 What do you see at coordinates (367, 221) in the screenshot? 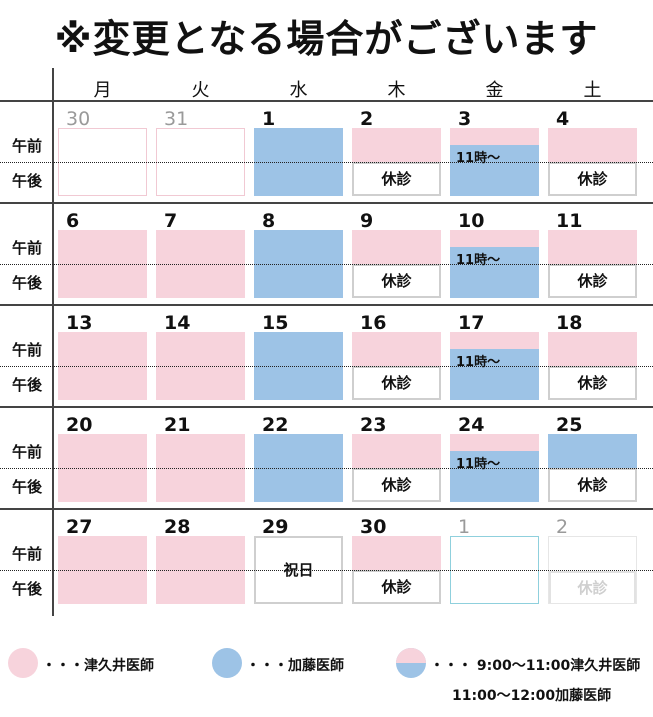
I see `day-number: 9` at bounding box center [367, 221].